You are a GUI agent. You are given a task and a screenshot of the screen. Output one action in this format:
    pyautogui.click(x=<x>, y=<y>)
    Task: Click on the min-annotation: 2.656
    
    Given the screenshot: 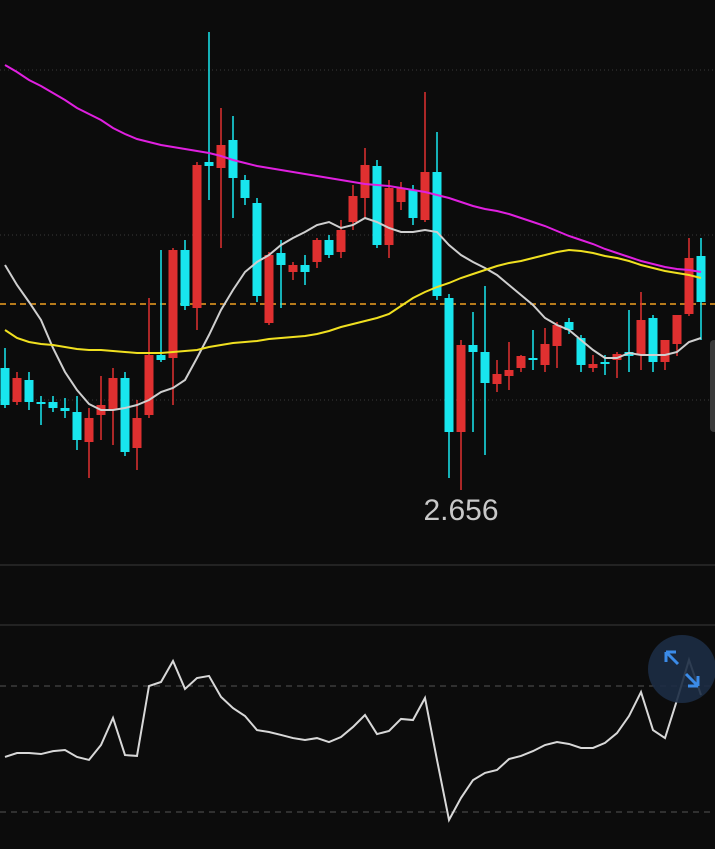 What is the action you would take?
    pyautogui.click(x=460, y=510)
    